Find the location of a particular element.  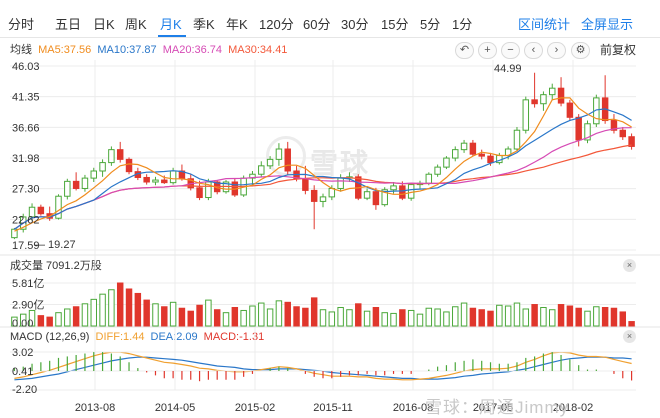

undo-button: ↶ is located at coordinates (464, 50).